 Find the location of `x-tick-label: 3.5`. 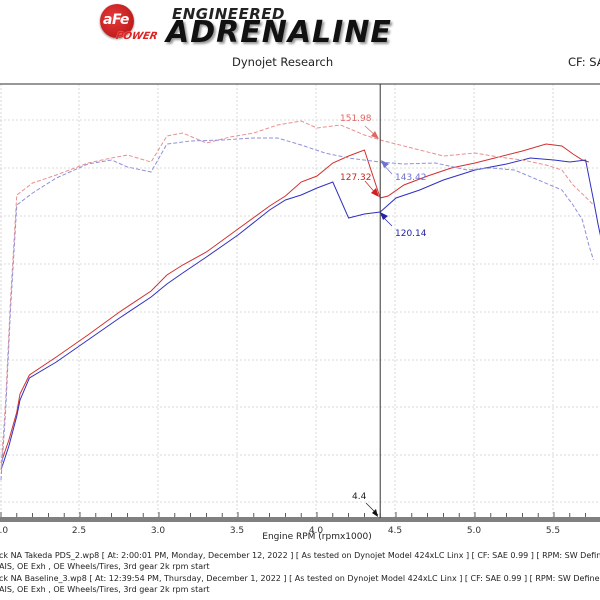

x-tick-label: 3.5 is located at coordinates (237, 531).